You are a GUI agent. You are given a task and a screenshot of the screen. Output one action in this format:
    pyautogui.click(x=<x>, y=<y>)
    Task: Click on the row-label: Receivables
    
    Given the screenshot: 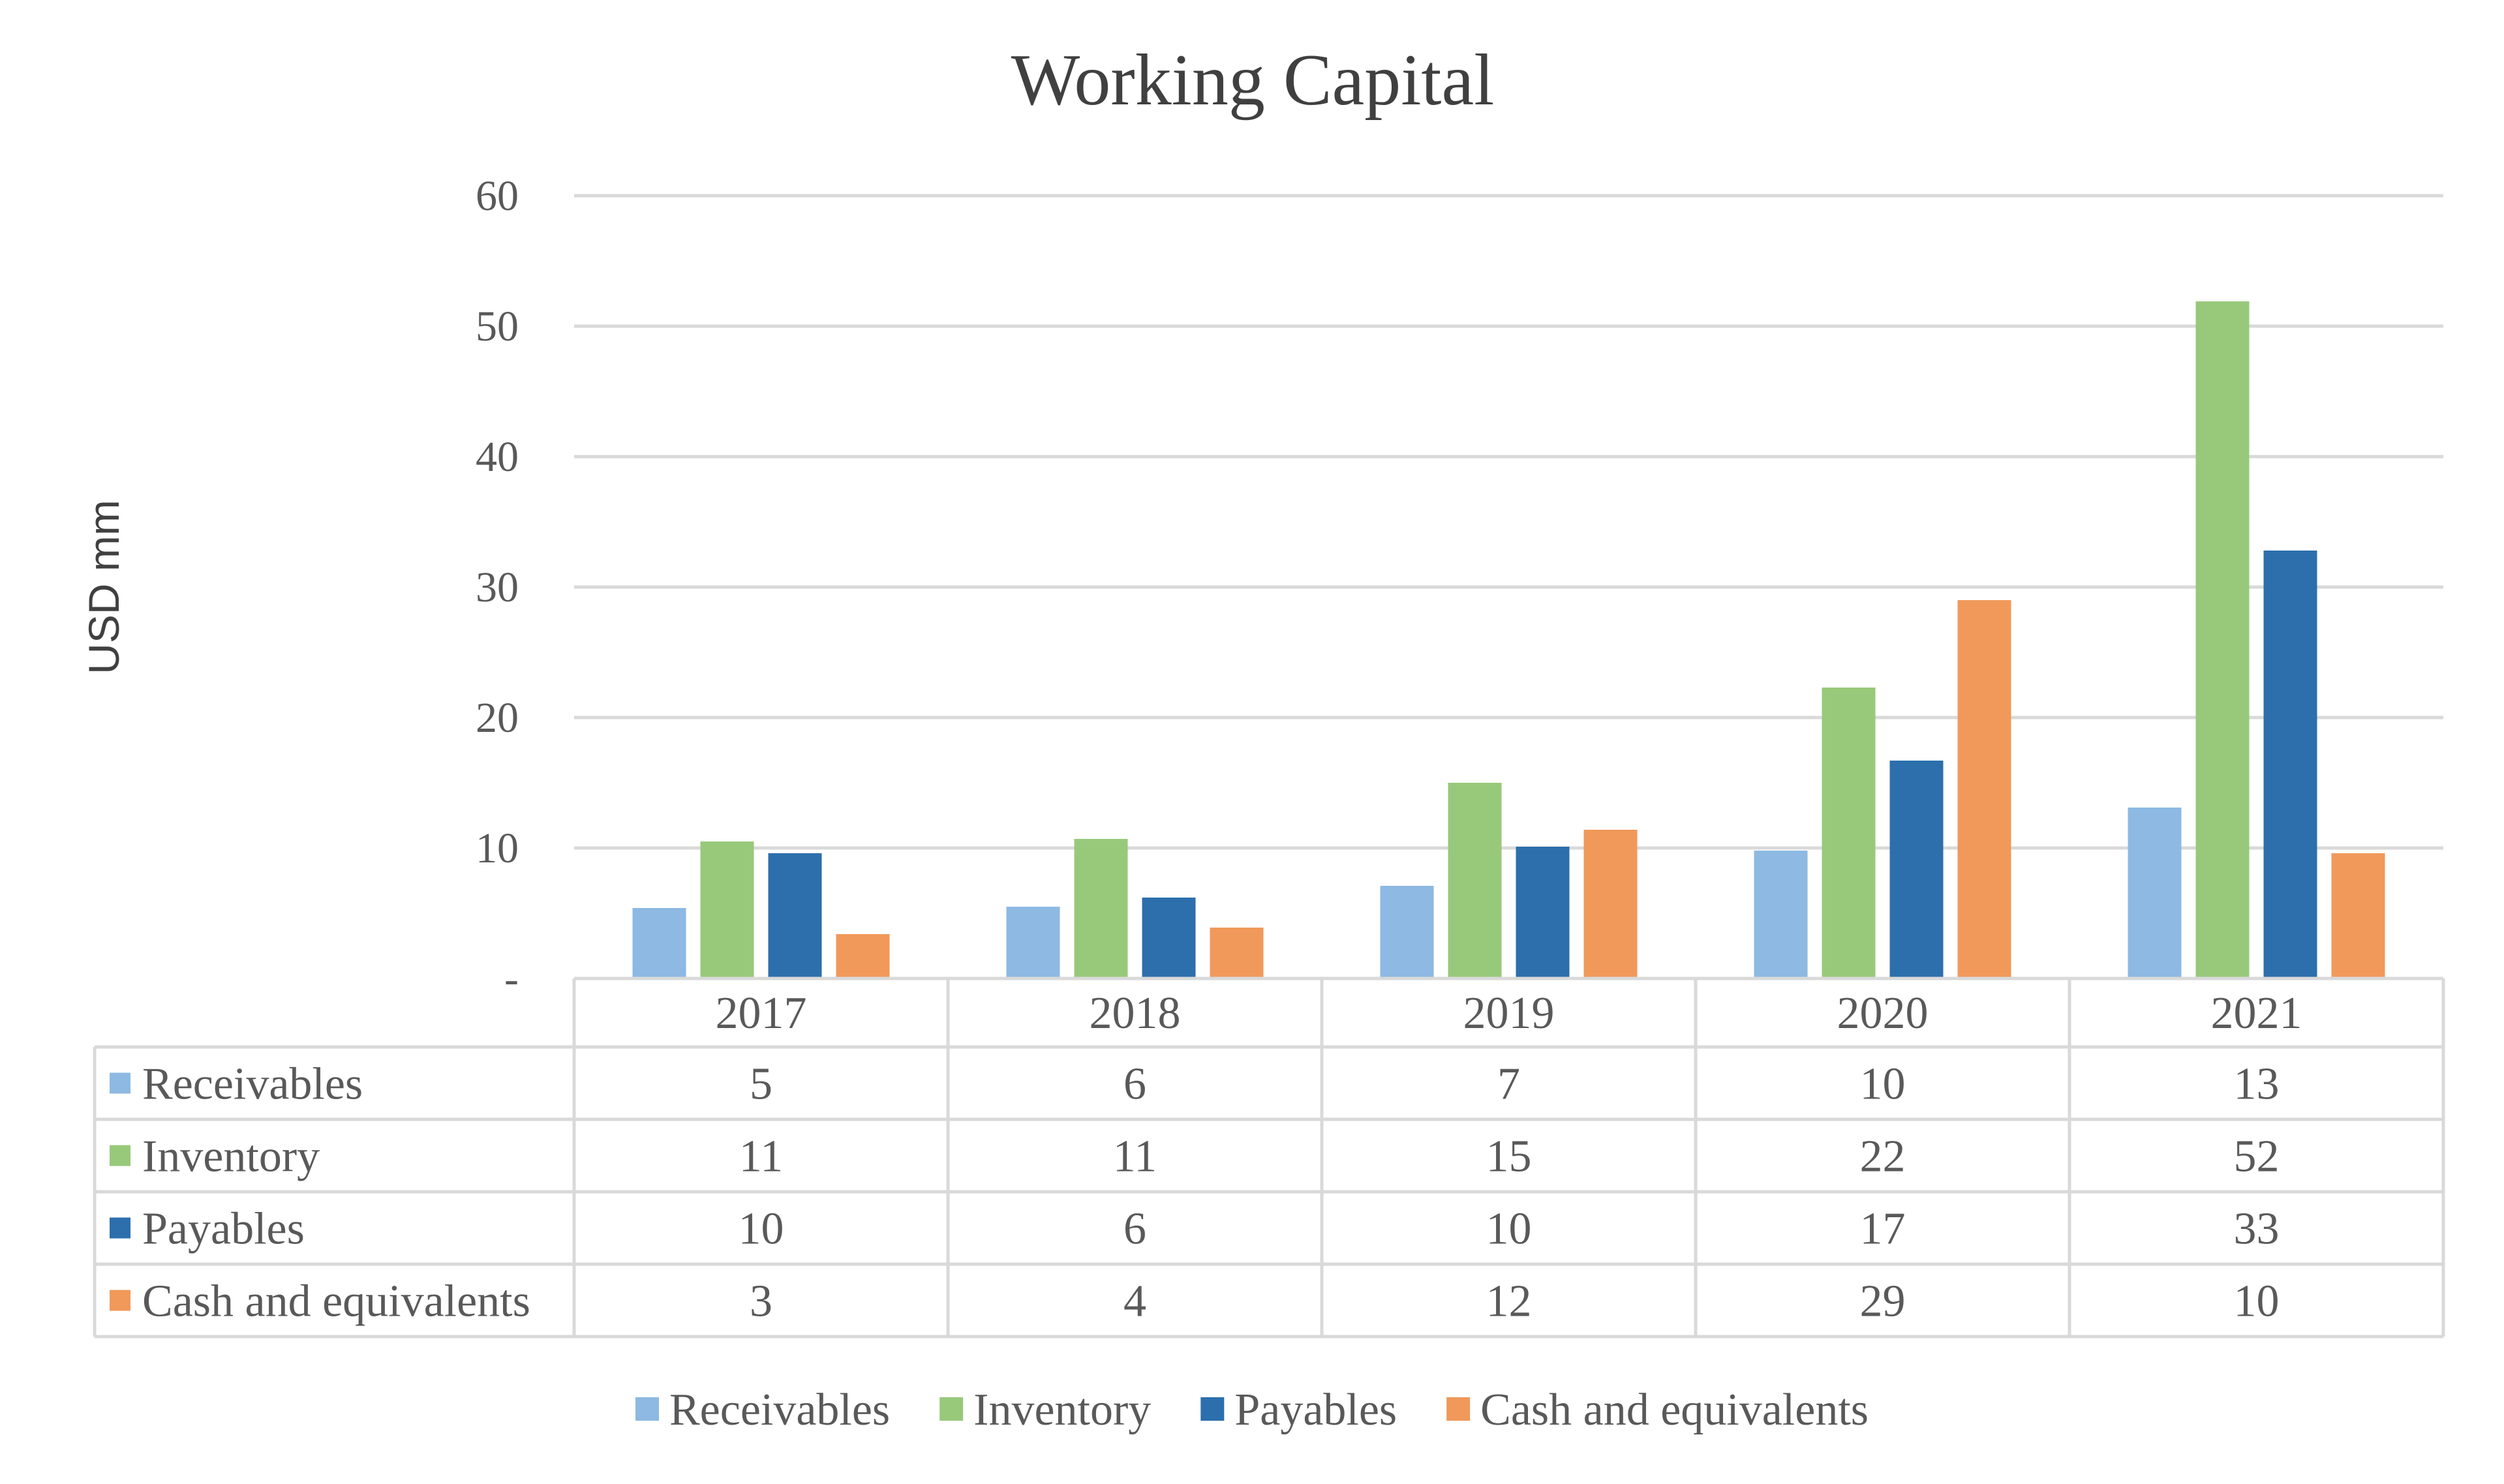 What is the action you would take?
    pyautogui.click(x=252, y=1084)
    